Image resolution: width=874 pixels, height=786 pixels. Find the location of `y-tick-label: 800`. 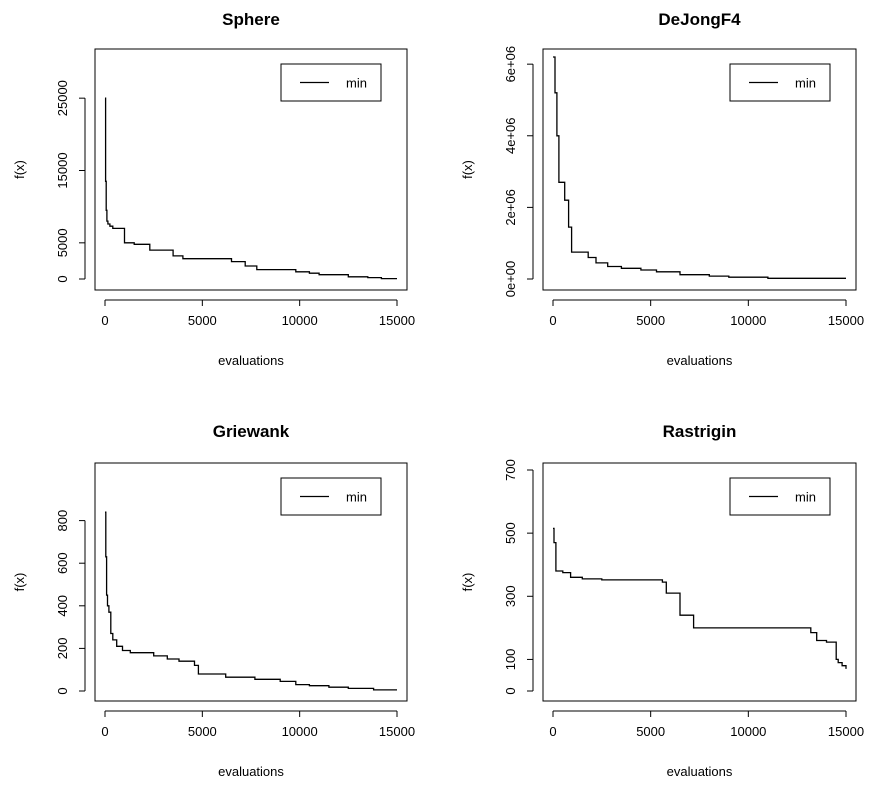

y-tick-label: 800 is located at coordinates (62, 521).